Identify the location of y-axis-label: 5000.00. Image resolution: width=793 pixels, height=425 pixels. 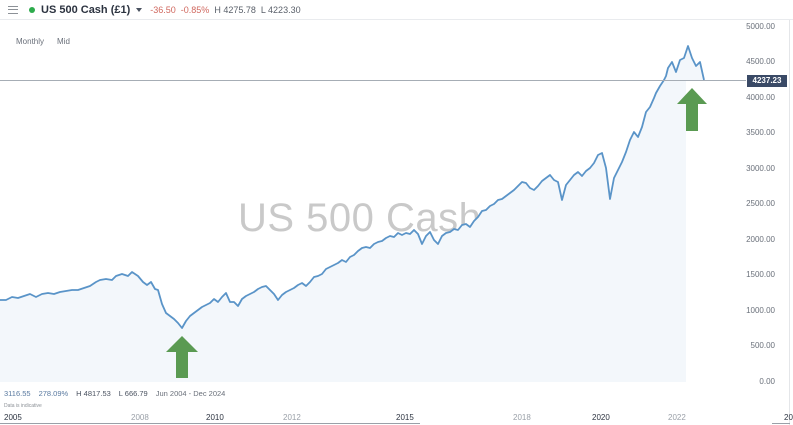
(760, 26).